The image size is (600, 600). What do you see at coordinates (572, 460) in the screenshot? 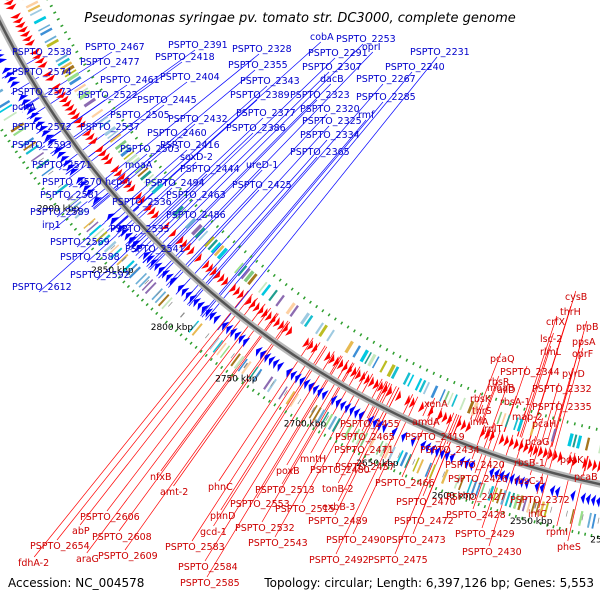
I see `reverse-gene-label: pcaK` at bounding box center [572, 460].